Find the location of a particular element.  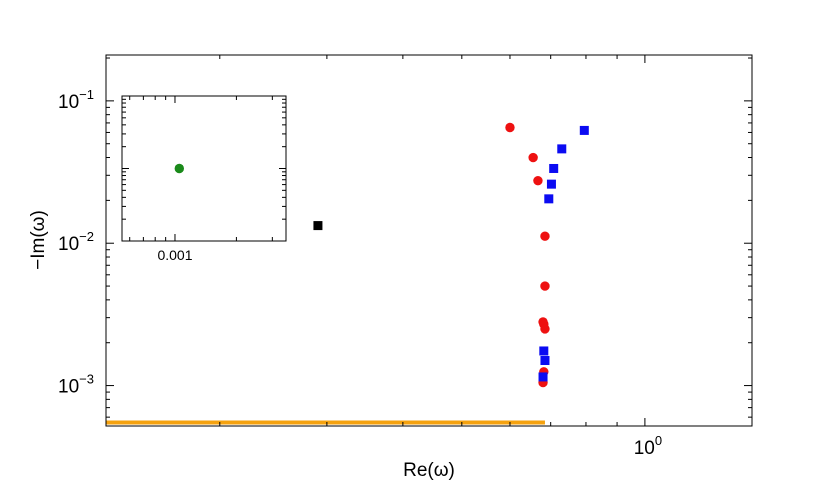

y-tick-label-0: 10⁻³ is located at coordinates (76, 385).